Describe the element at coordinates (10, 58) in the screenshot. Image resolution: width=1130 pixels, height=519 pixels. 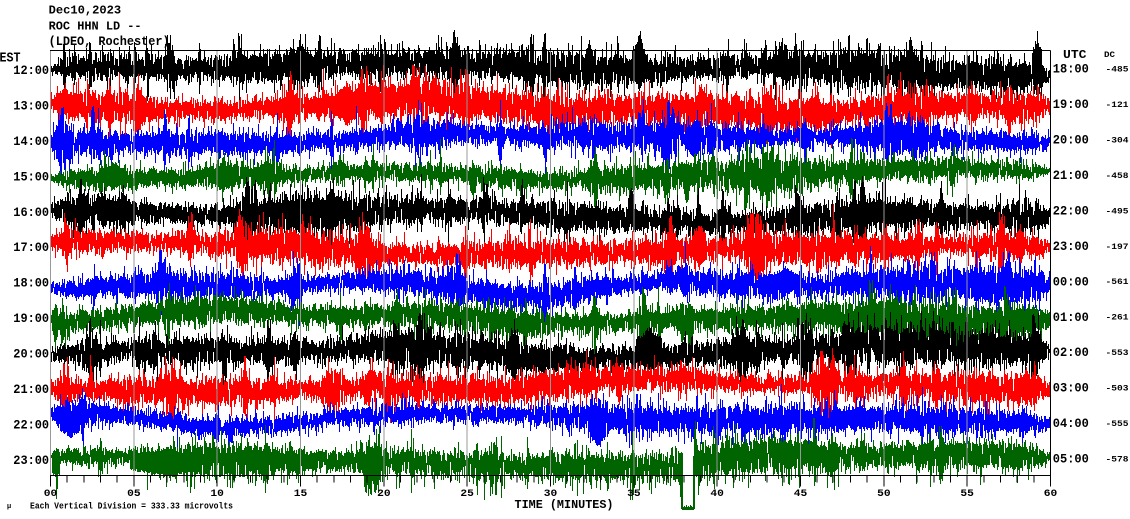
I see `svg-text: EST` at that location.